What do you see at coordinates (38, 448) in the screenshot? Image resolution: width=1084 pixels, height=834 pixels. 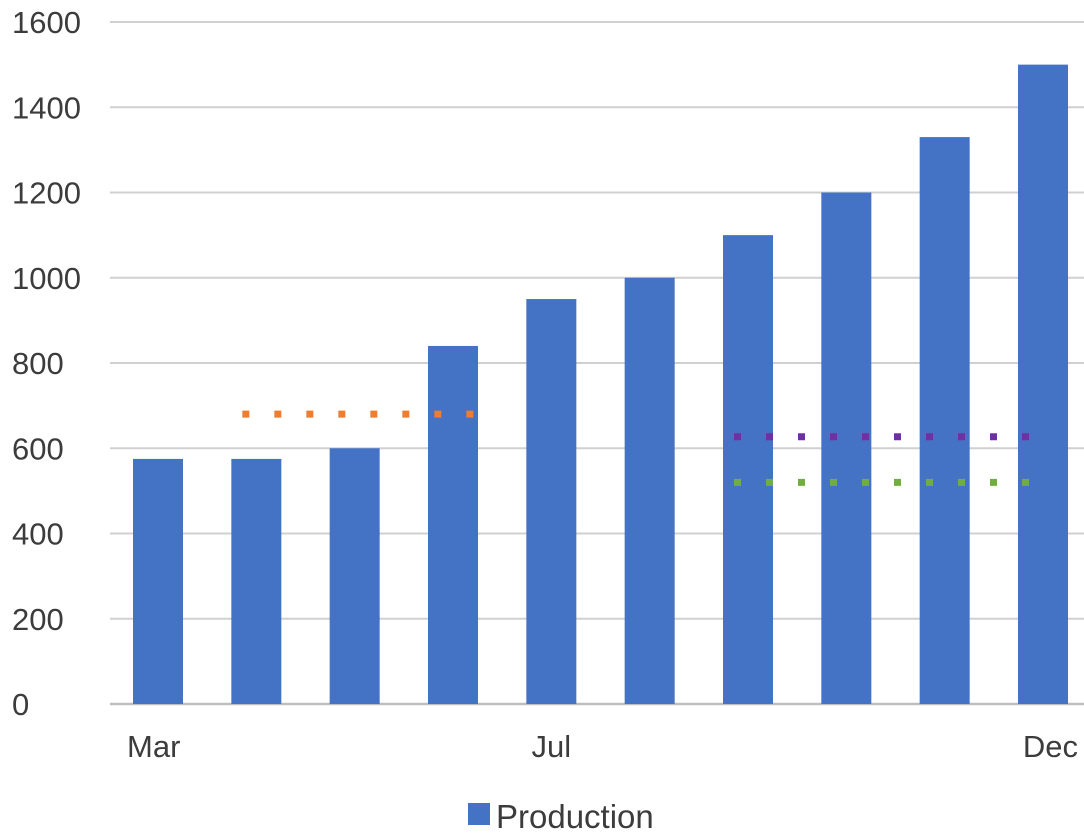 I see `y-tick-label: 600` at bounding box center [38, 448].